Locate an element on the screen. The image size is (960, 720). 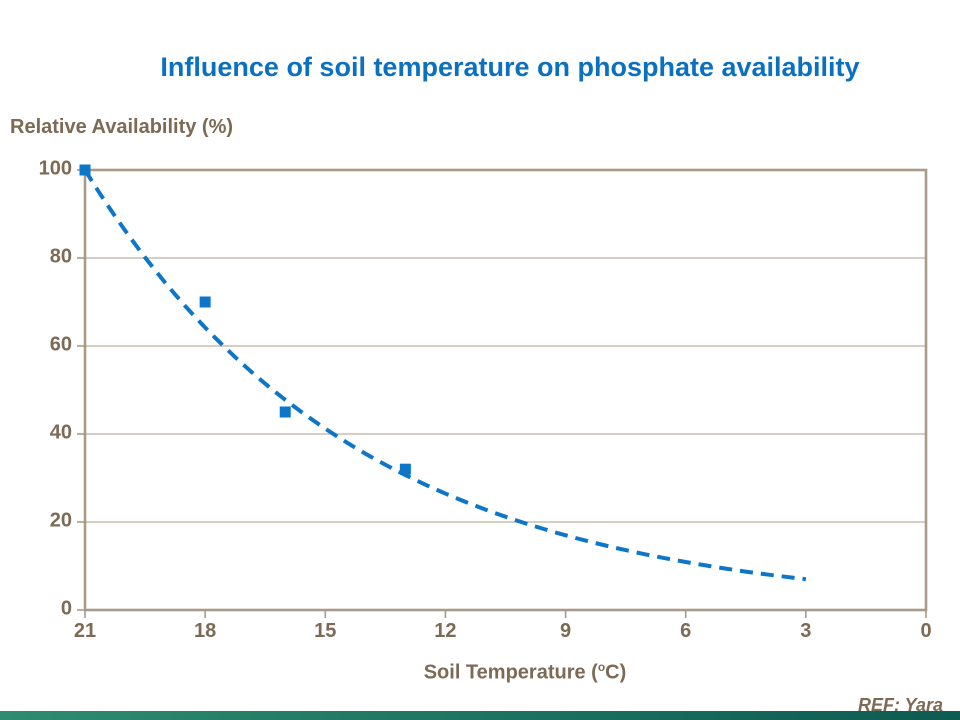
x-tick-label: 3 is located at coordinates (806, 631).